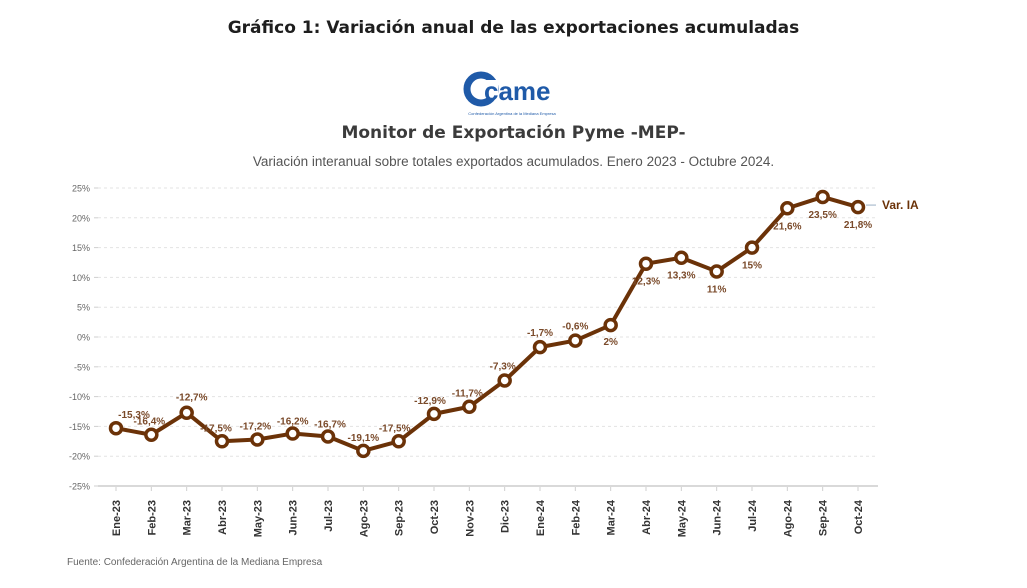  What do you see at coordinates (83, 308) in the screenshot?
I see `y-tick-label: 5%` at bounding box center [83, 308].